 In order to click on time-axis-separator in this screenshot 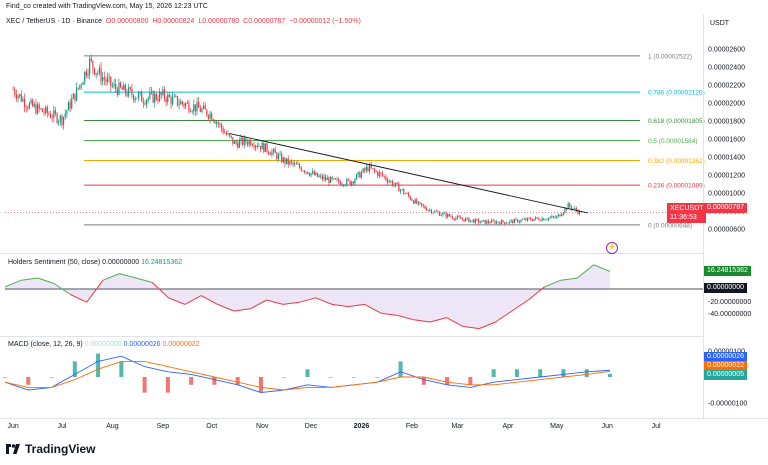, I will do `click(384, 418)`.